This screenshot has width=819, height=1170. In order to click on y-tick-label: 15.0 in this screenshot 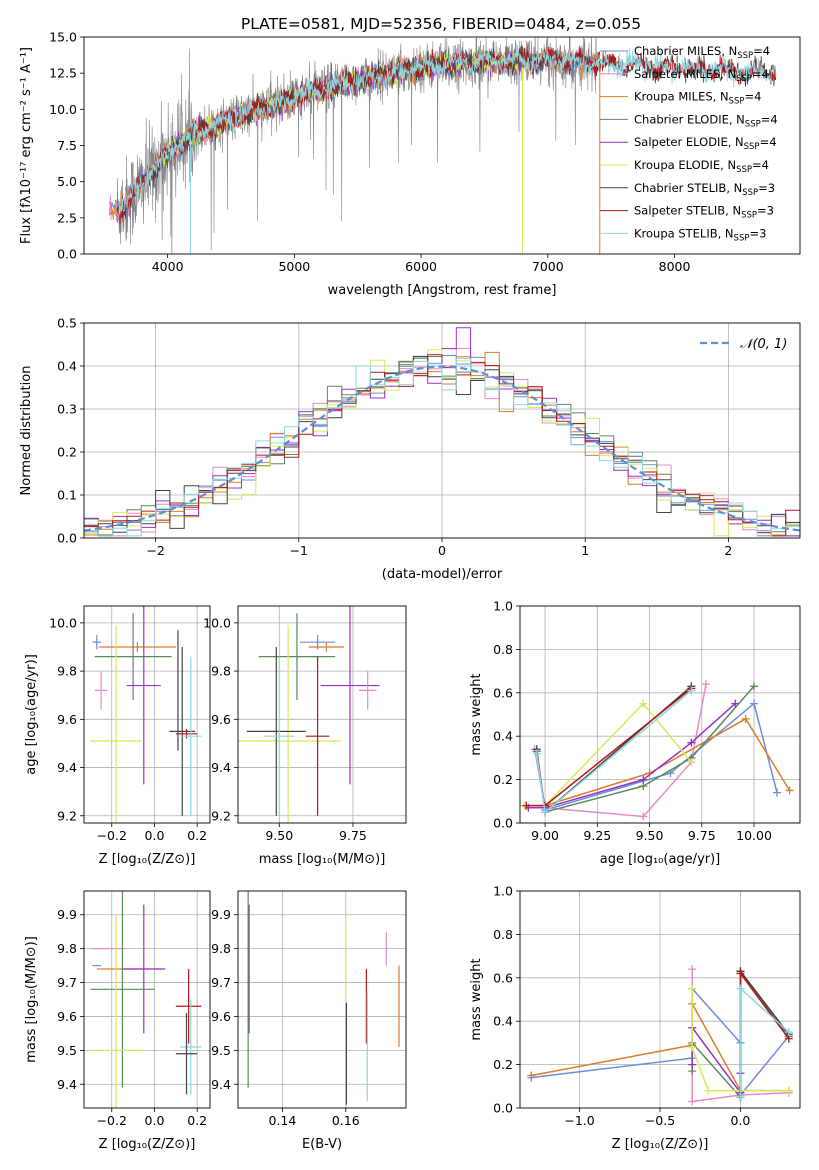, I will do `click(63, 37)`.